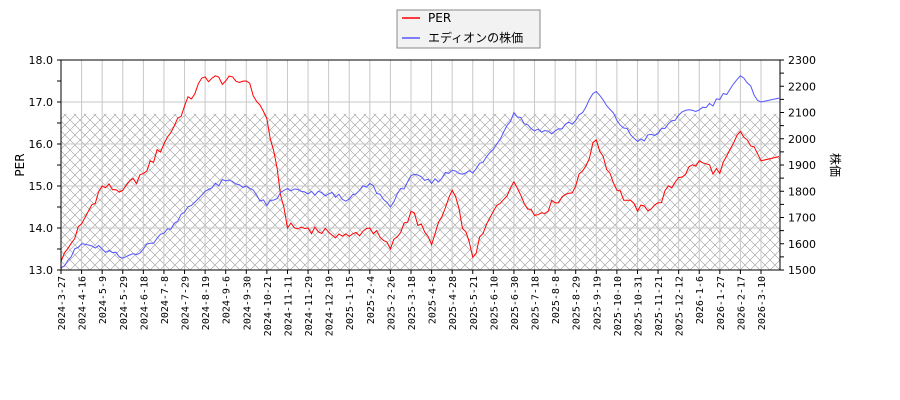 The width and height of the screenshot is (900, 400). What do you see at coordinates (556, 300) in the screenshot?
I see `x-tick-label: 2025-8-8` at bounding box center [556, 300].